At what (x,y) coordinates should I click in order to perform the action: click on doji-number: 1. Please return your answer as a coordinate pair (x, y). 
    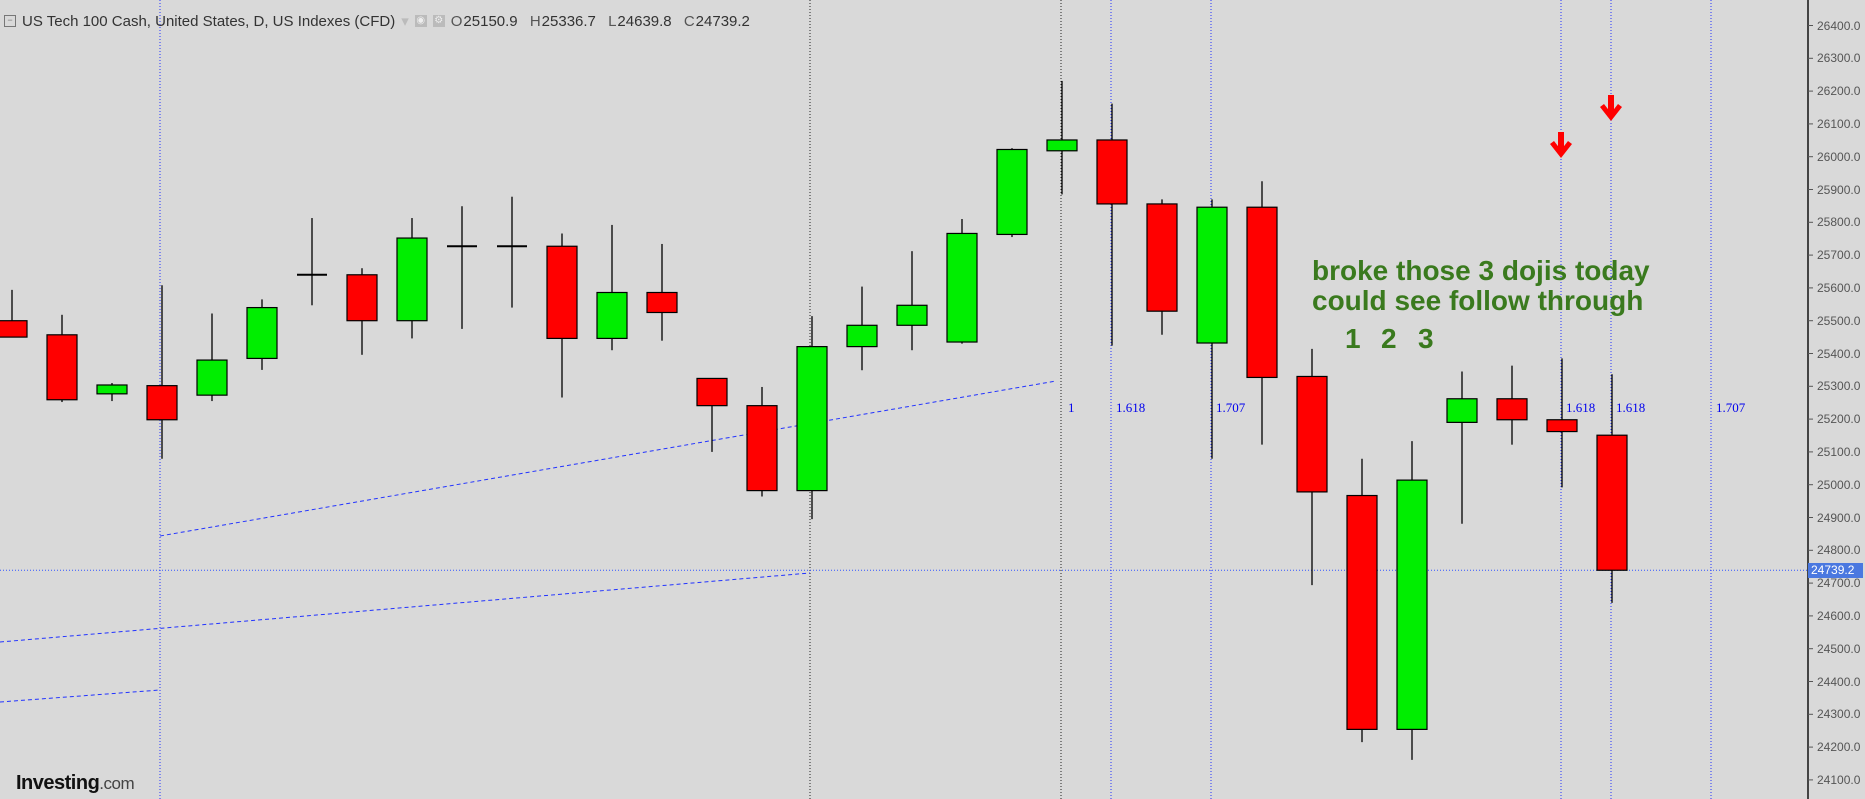
    Looking at the image, I should click on (1353, 338).